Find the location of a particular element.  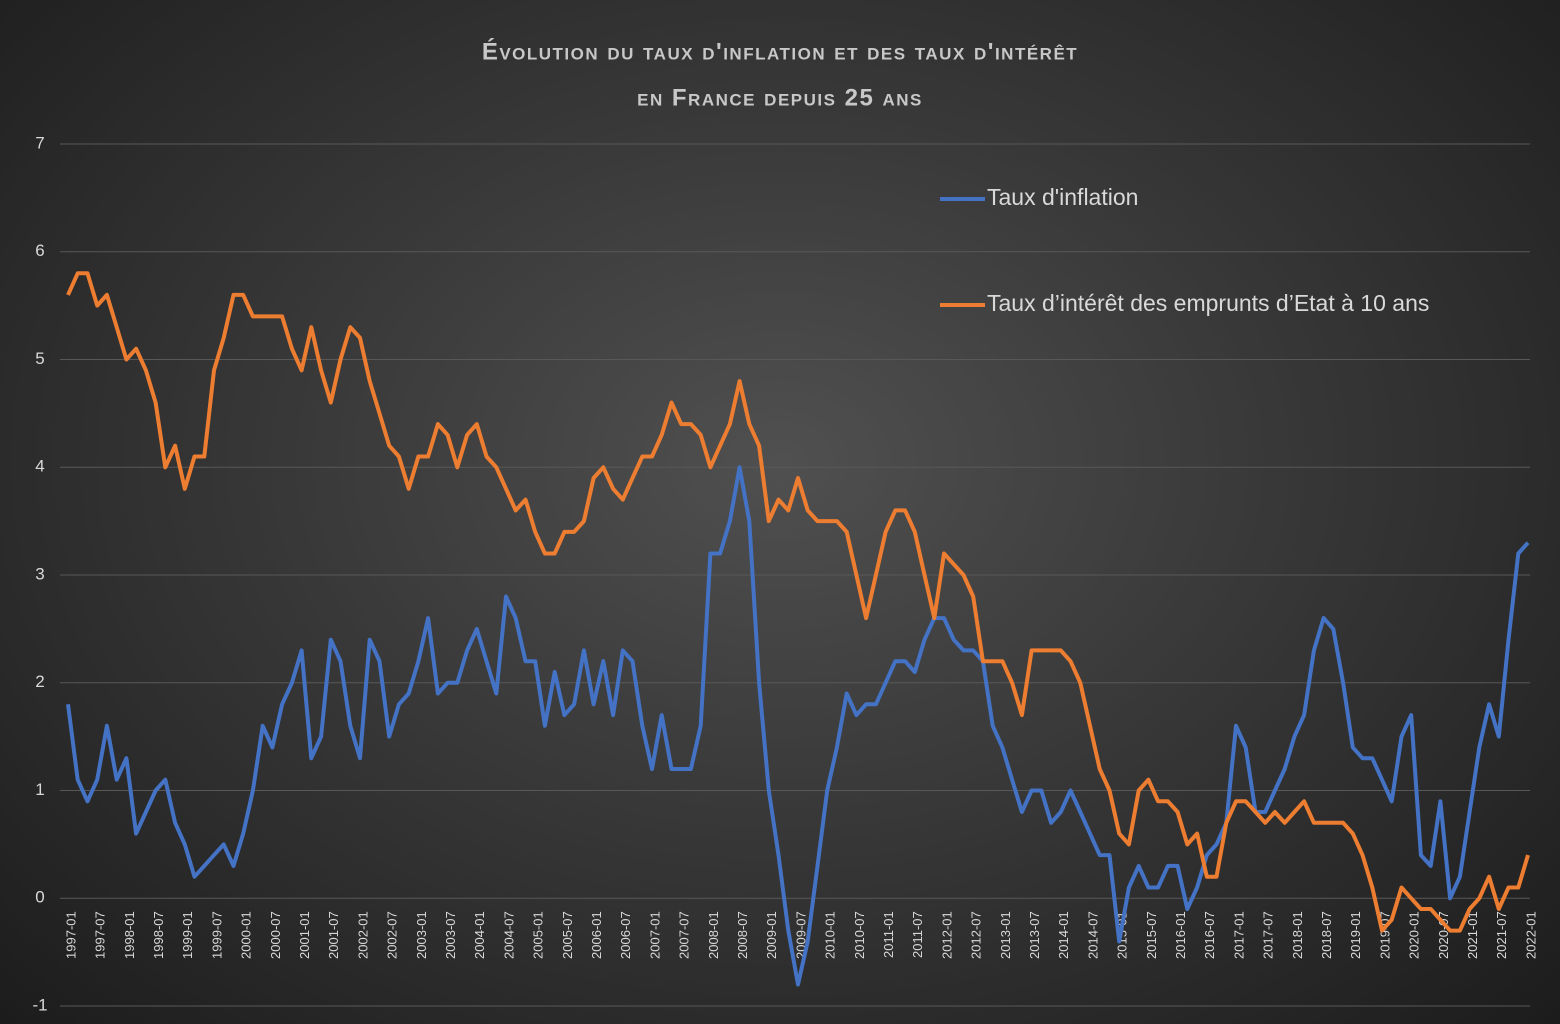

x-tick-label: 2013-01 is located at coordinates (1005, 935).